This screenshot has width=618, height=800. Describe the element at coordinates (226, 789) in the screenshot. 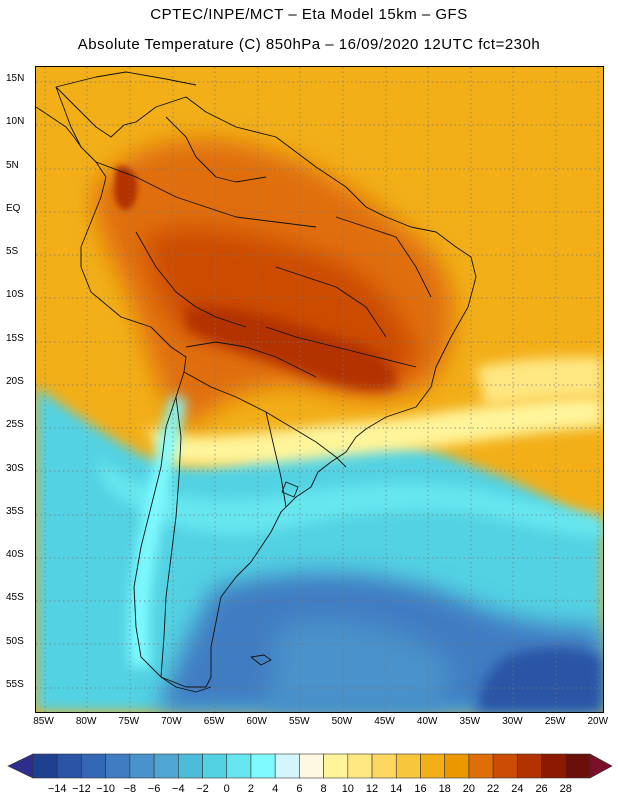

I see `colorbar-label: 0` at that location.